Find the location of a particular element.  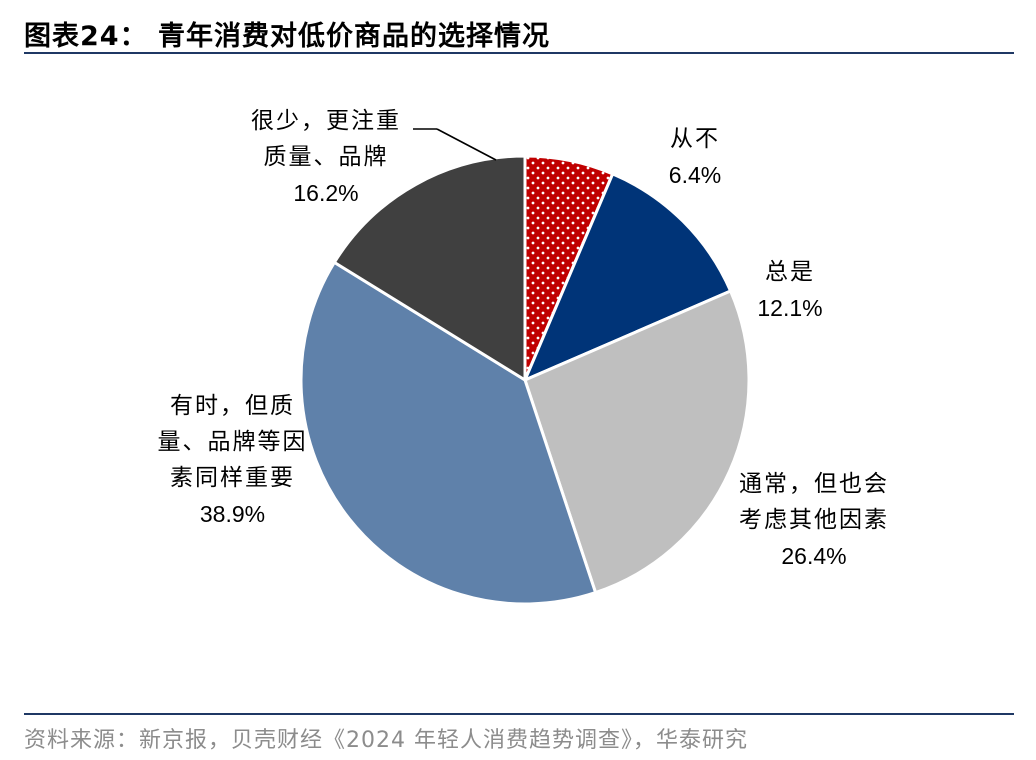

label-henshao: 很少，更注重 质量、品牌 16.2% is located at coordinates (326, 157).